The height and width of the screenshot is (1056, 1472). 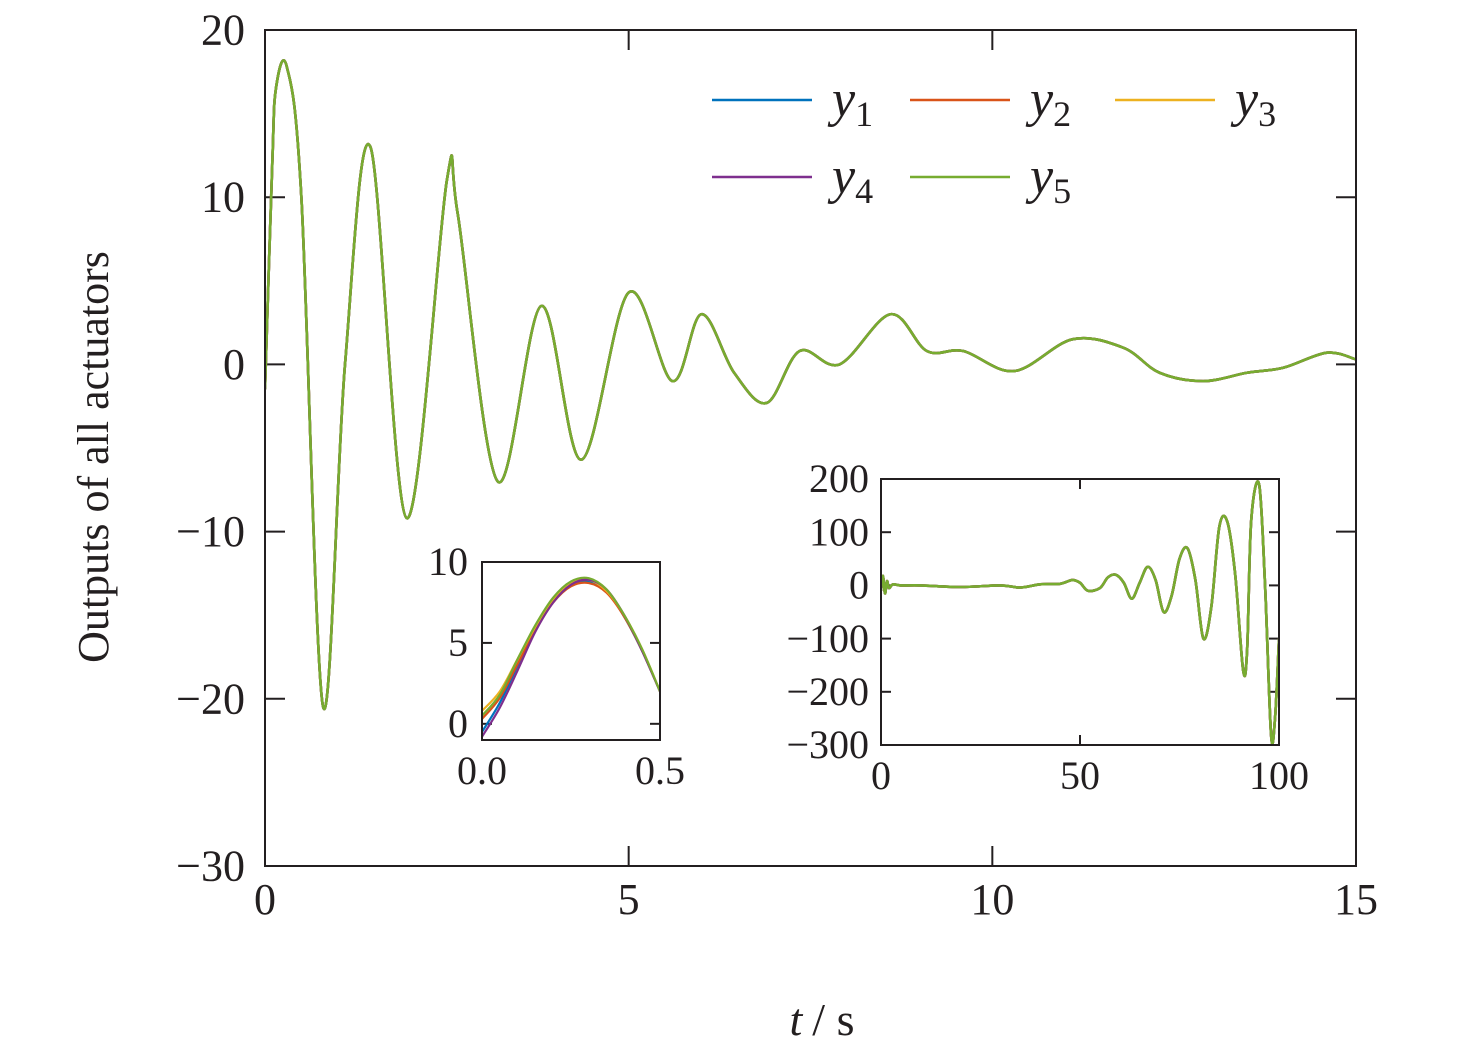 I want to click on legend-item-y1: y1, so click(x=792, y=102).